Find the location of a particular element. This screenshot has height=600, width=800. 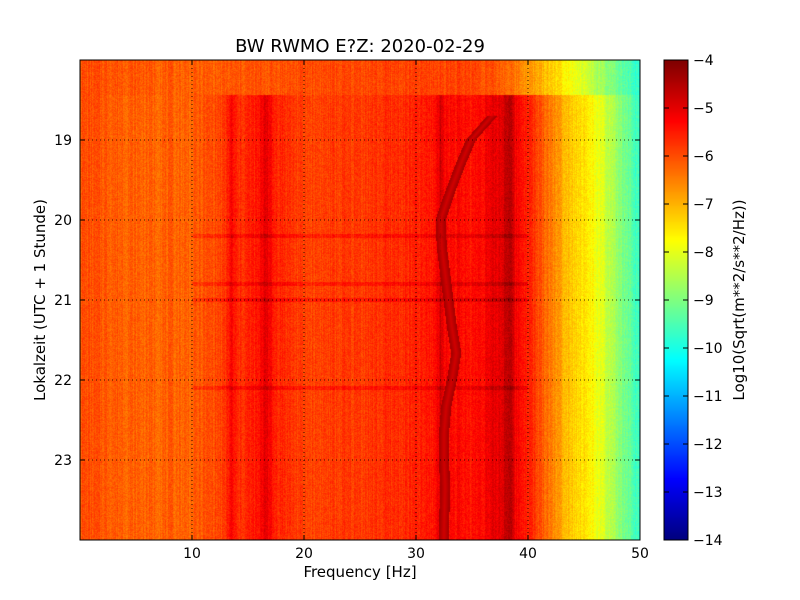

colorbar-tick-label: −9 is located at coordinates (703, 301).